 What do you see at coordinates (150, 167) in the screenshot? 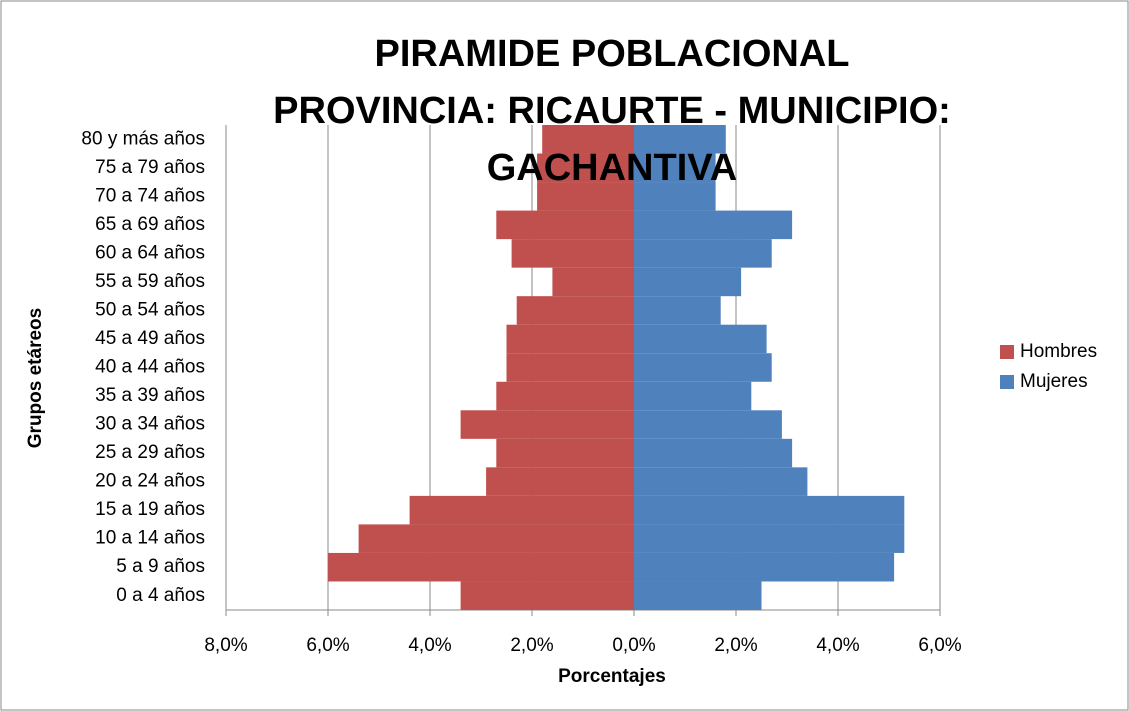
I see `y-tick-label: 75 a 79 años` at bounding box center [150, 167].